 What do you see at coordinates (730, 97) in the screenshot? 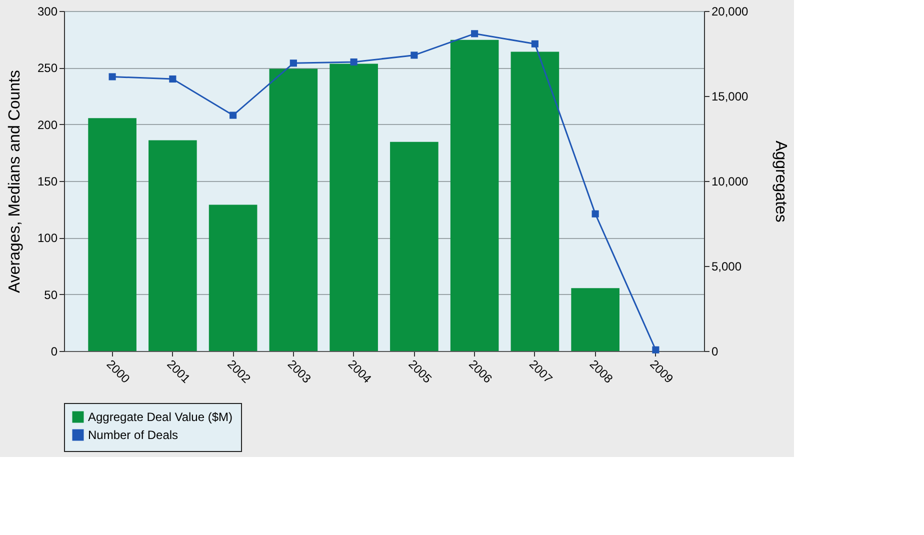
I see `y2-tick-label: 15,000` at bounding box center [730, 97].